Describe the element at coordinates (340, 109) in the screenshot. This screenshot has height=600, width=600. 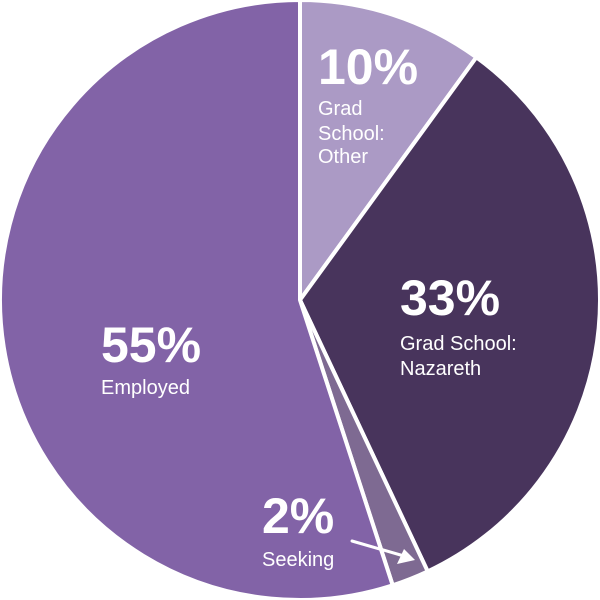
I see `slice-category-label: Grad` at that location.